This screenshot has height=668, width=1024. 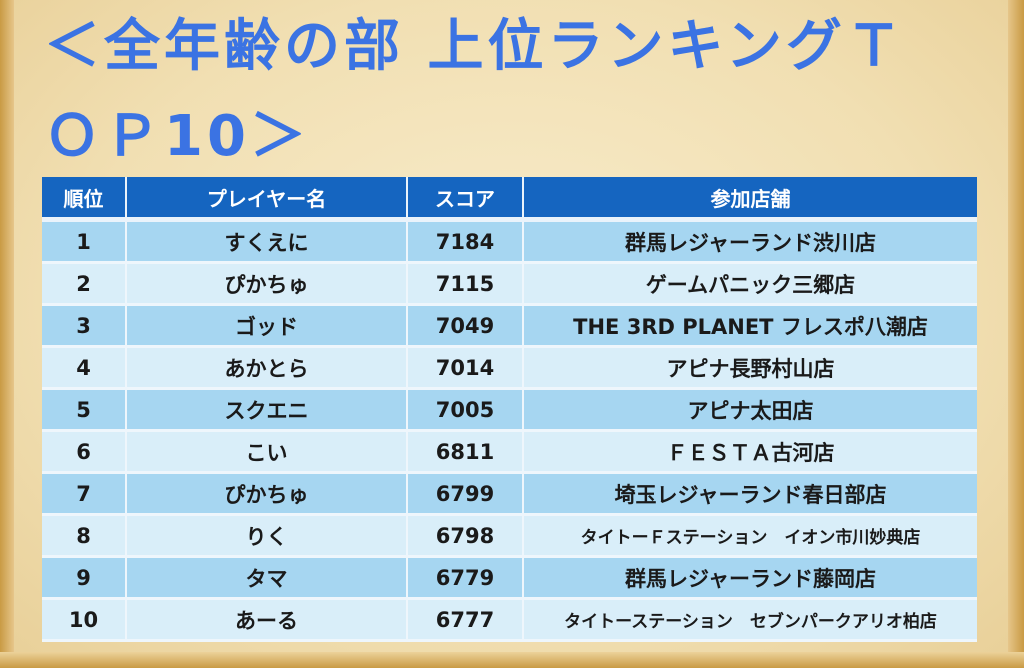 I want to click on score-cell: 6777, so click(x=465, y=620).